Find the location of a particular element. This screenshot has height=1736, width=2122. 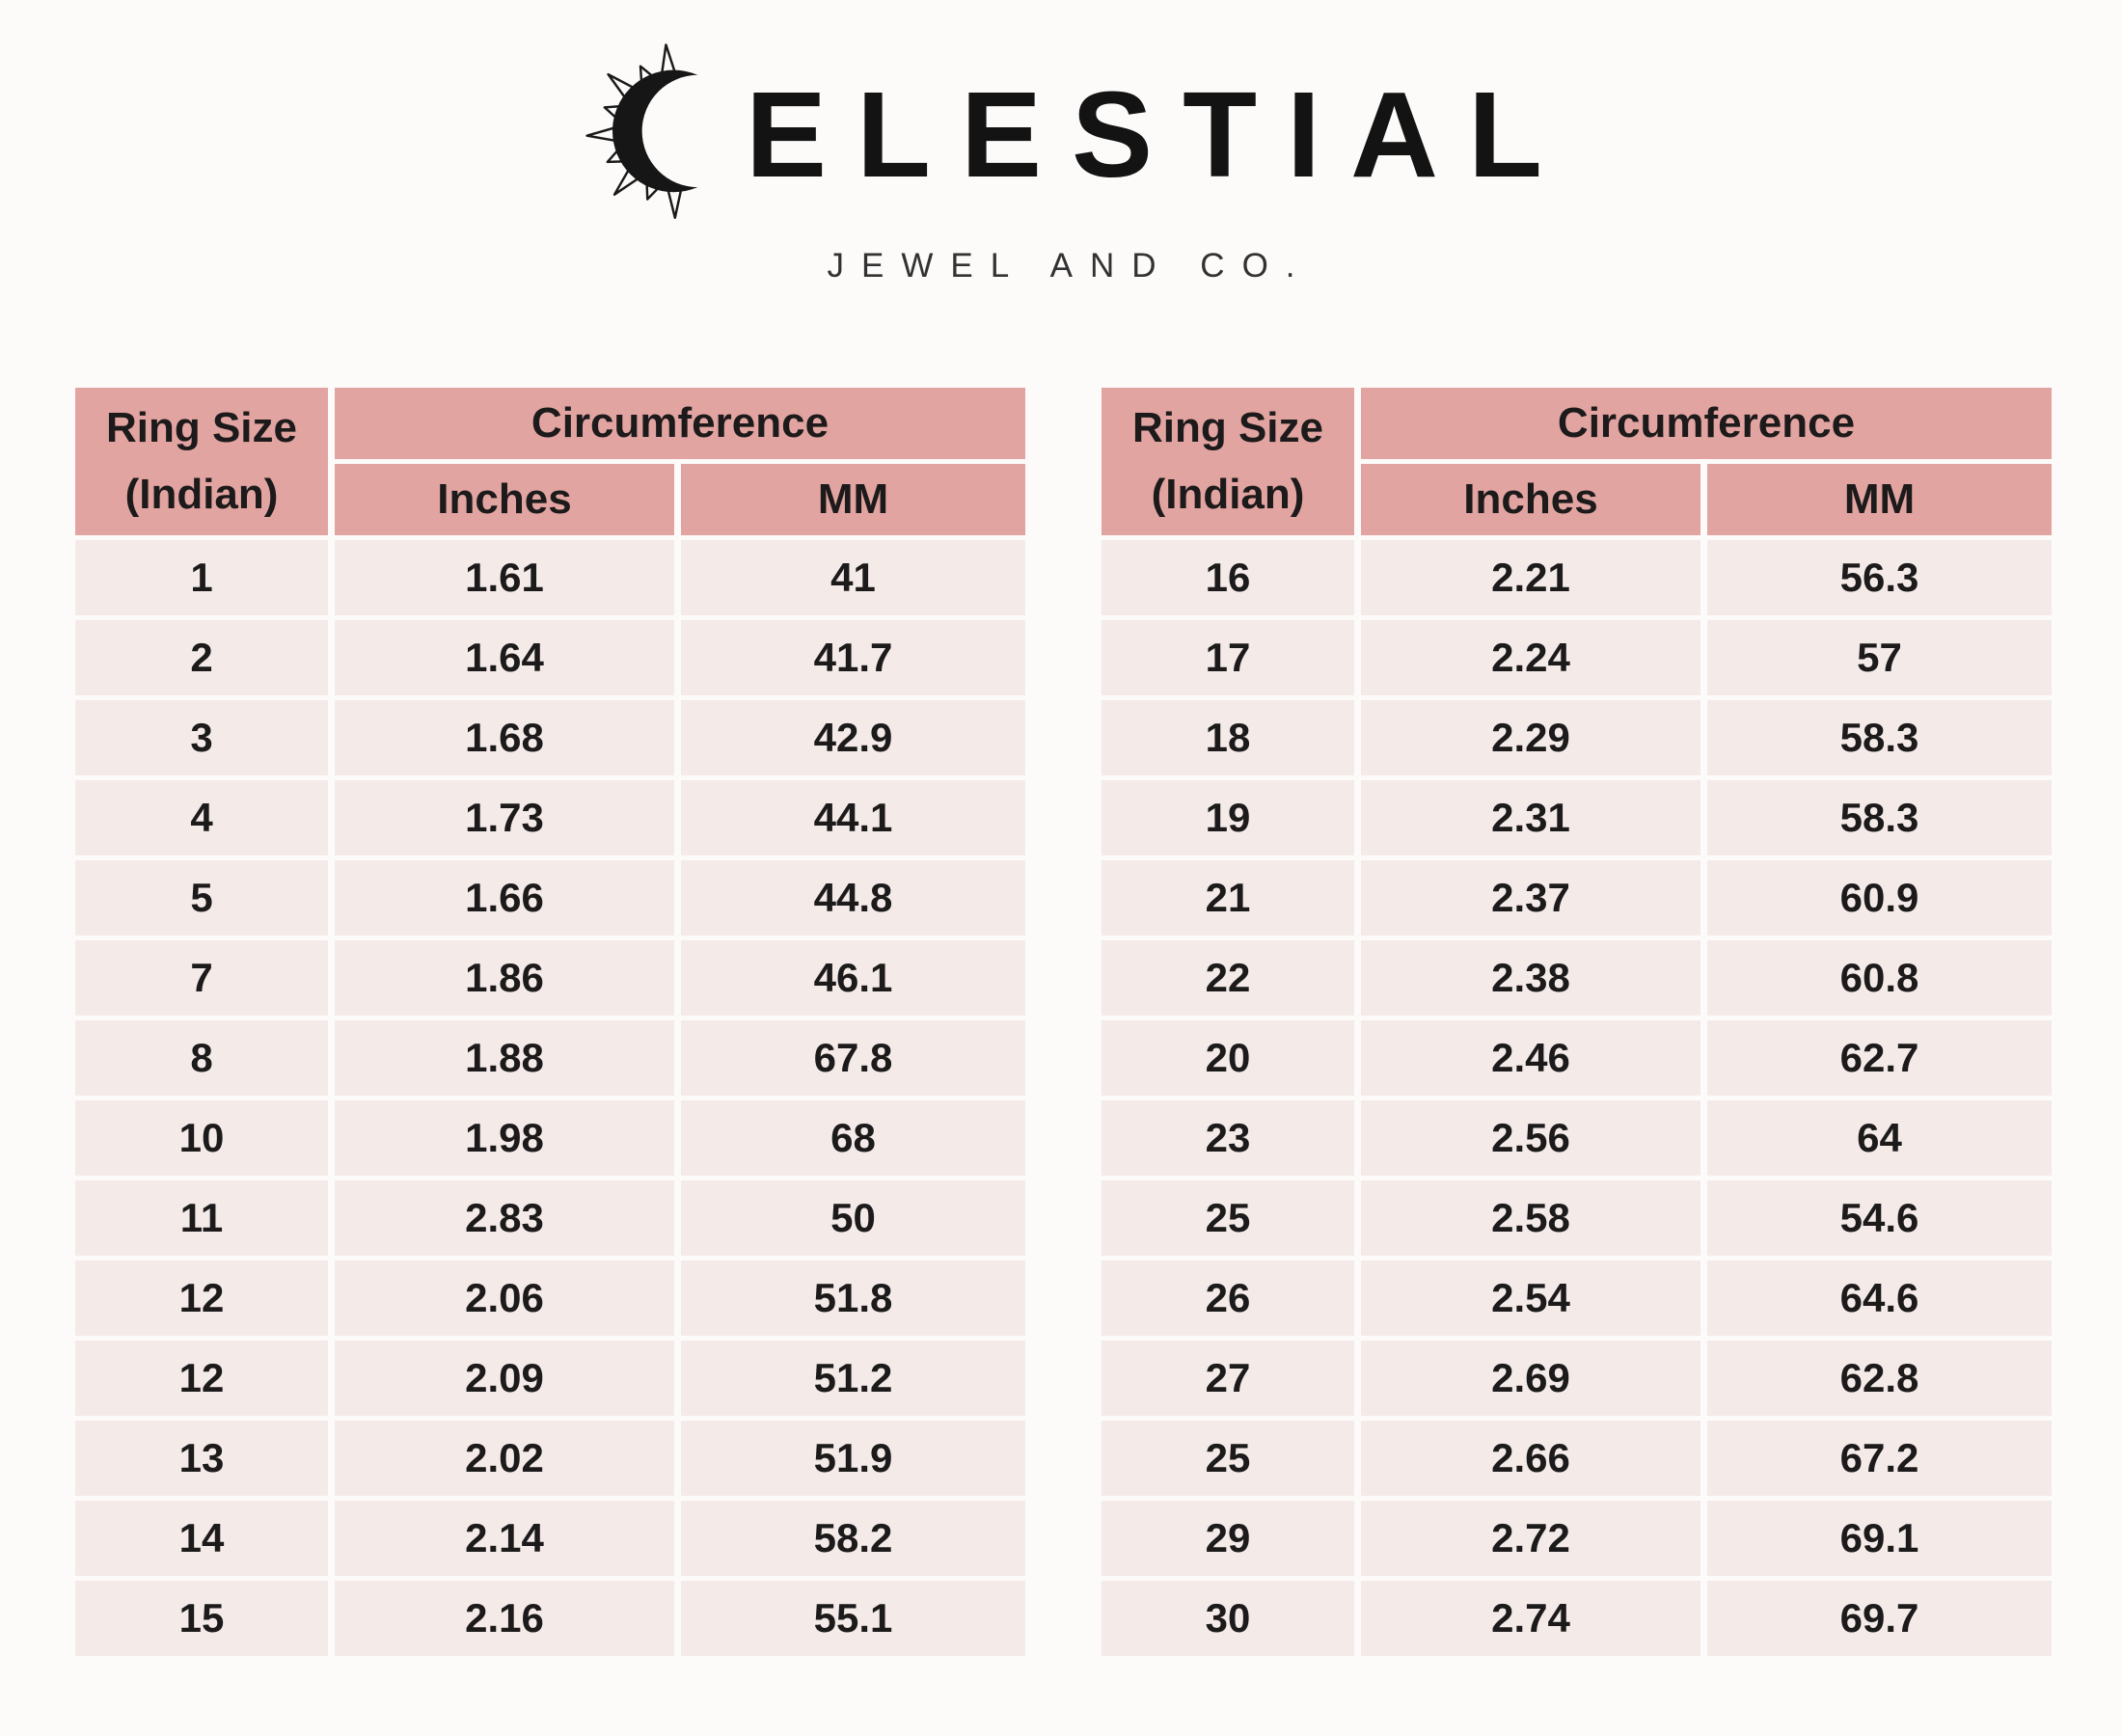

ring-size-header-line2: (Indian) is located at coordinates (1228, 494).